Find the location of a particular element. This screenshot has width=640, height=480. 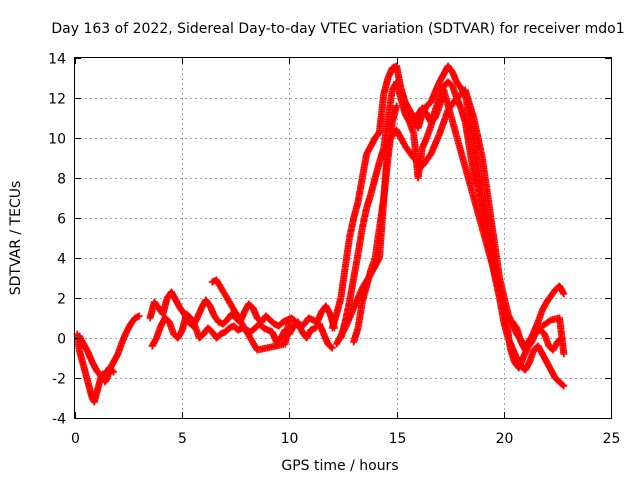

x-tick-label: 0 is located at coordinates (75, 439).